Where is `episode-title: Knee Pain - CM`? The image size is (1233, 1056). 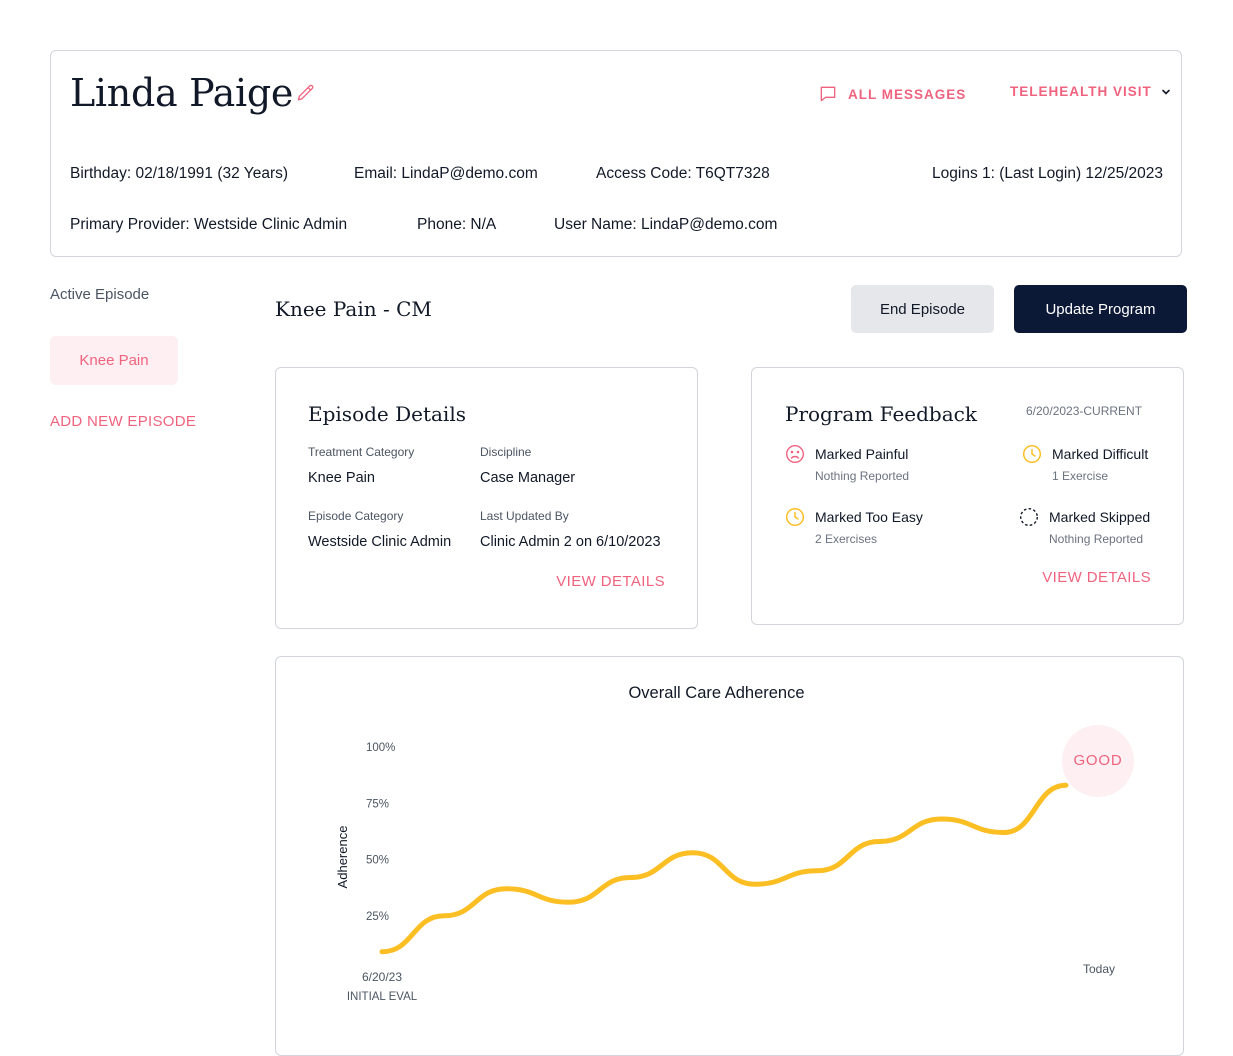
episode-title: Knee Pain - CM is located at coordinates (353, 309).